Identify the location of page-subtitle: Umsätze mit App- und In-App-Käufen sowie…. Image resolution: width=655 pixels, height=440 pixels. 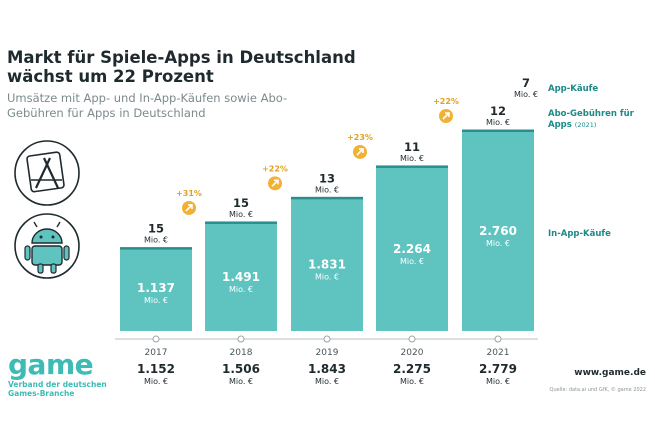
(147, 105).